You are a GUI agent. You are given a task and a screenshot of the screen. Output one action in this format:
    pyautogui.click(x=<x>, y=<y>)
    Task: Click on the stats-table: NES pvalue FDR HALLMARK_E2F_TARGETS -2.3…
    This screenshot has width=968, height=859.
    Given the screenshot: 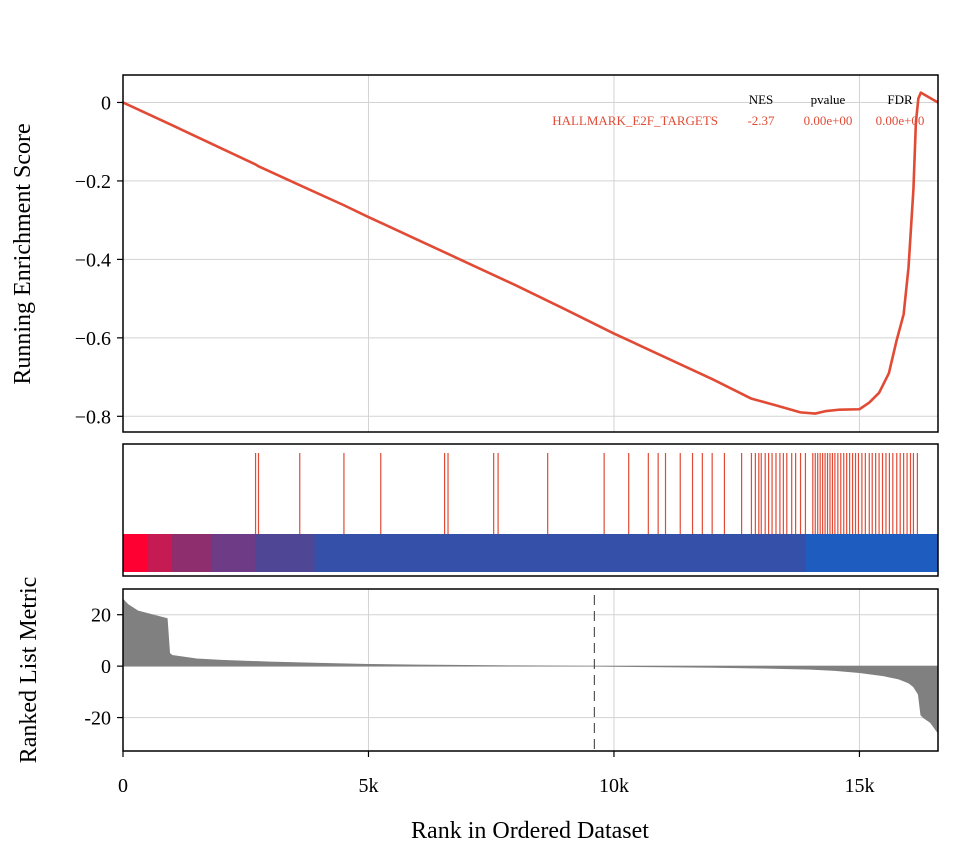 What is the action you would take?
    pyautogui.click(x=738, y=110)
    